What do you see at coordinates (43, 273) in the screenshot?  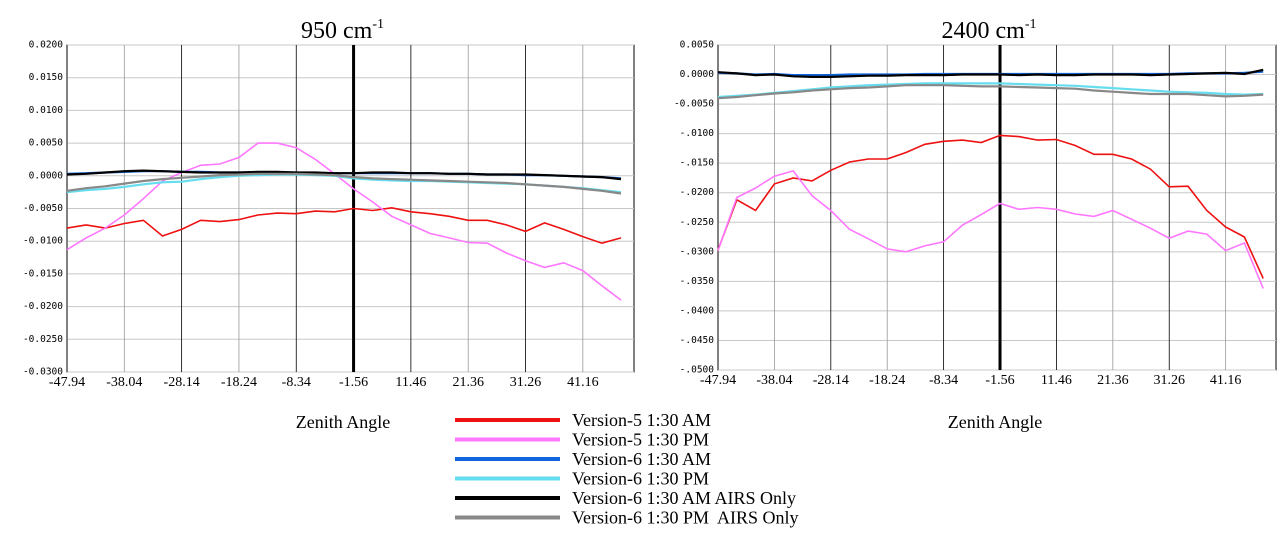 I see `y-tick-label: -0.0150` at bounding box center [43, 273].